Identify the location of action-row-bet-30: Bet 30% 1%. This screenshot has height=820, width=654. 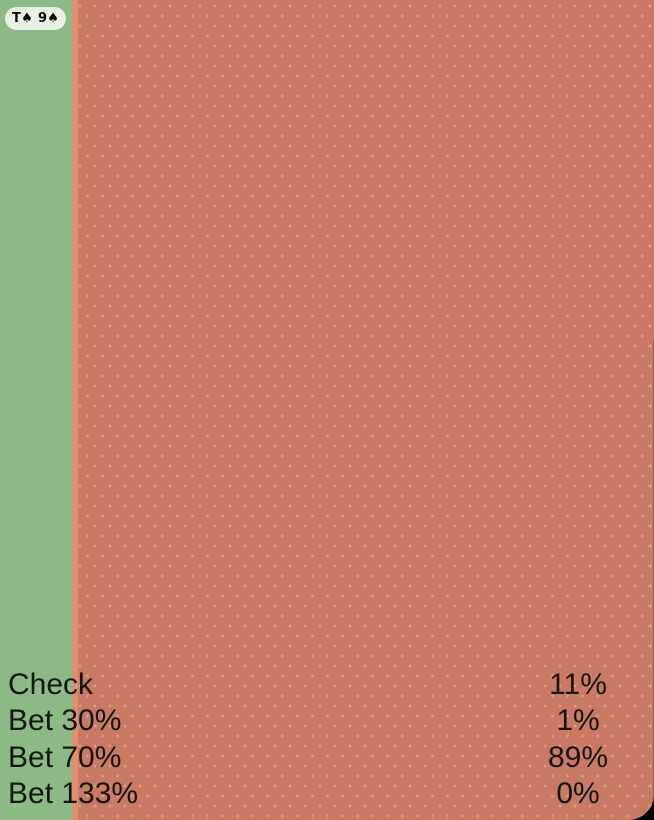
(327, 721).